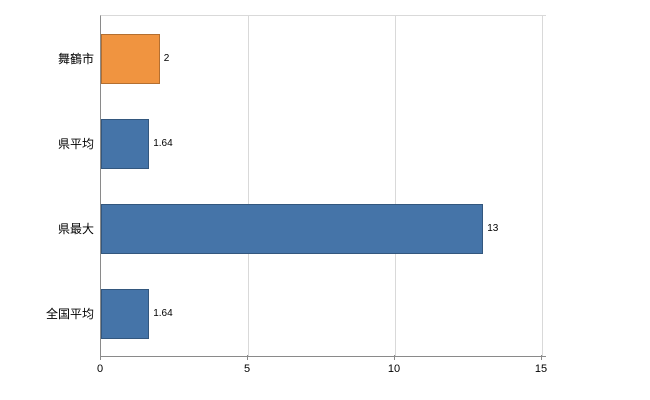 This screenshot has height=400, width=650. What do you see at coordinates (394, 369) in the screenshot?
I see `x-axis-tick-label: 10` at bounding box center [394, 369].